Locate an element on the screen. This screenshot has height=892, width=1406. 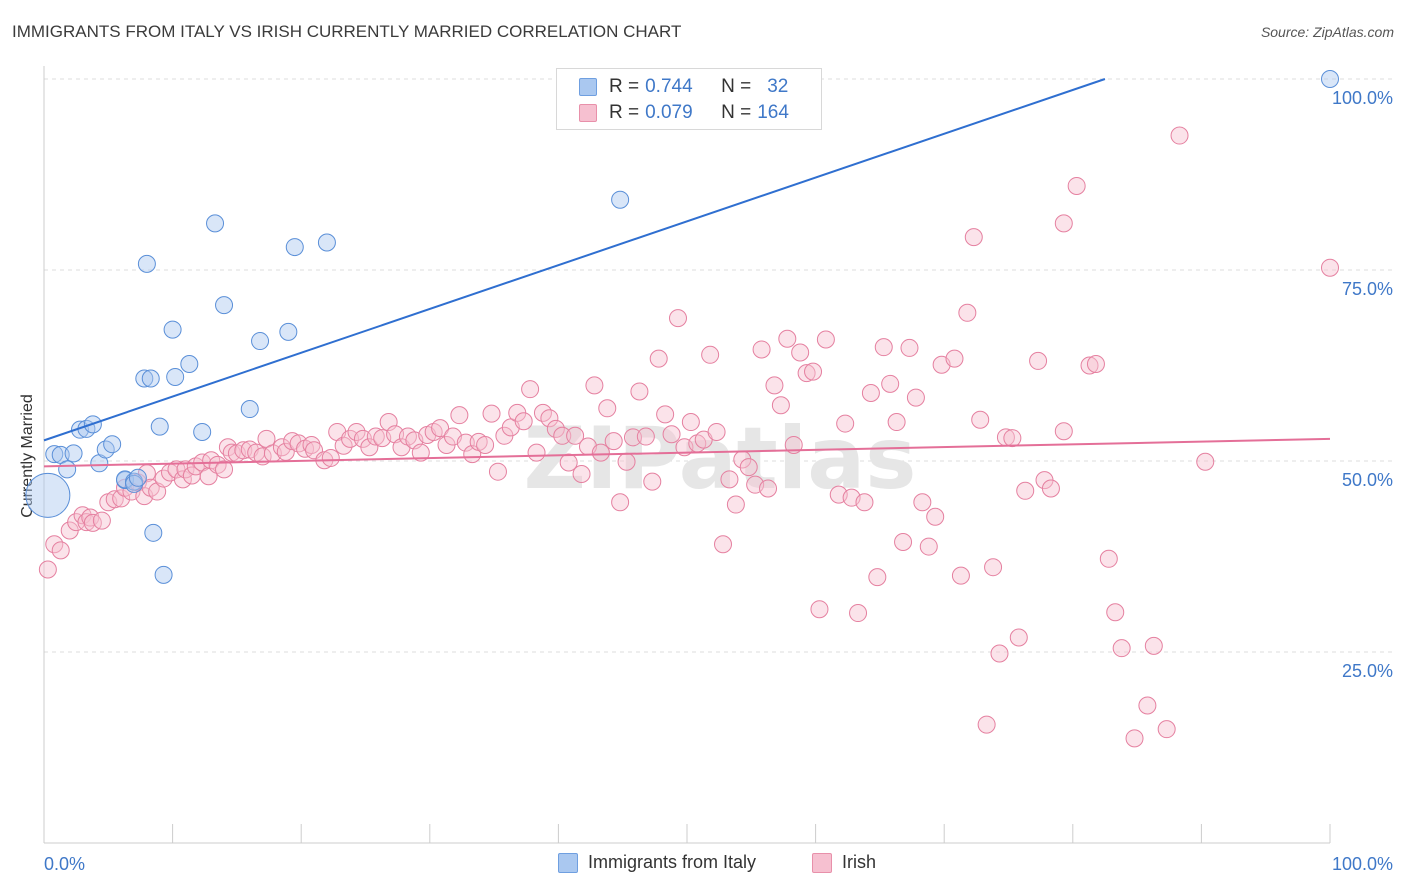
legend-n-value: 32 is located at coordinates (778, 86).